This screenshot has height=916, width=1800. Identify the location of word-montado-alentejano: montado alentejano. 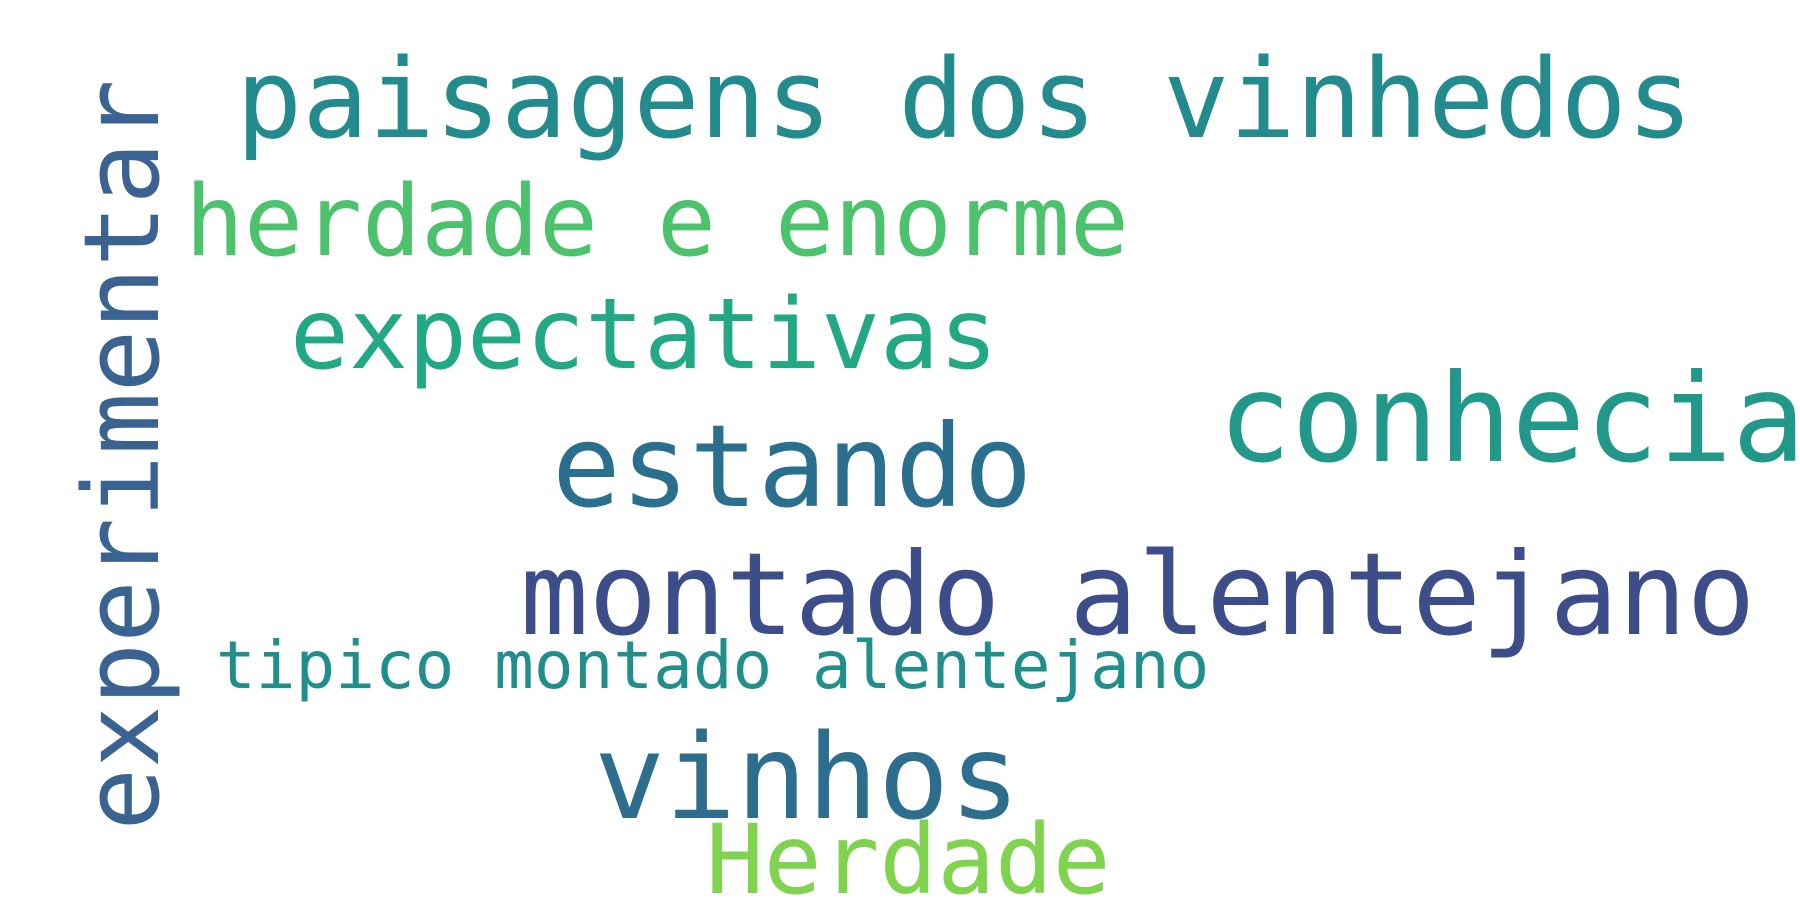
(1138, 594).